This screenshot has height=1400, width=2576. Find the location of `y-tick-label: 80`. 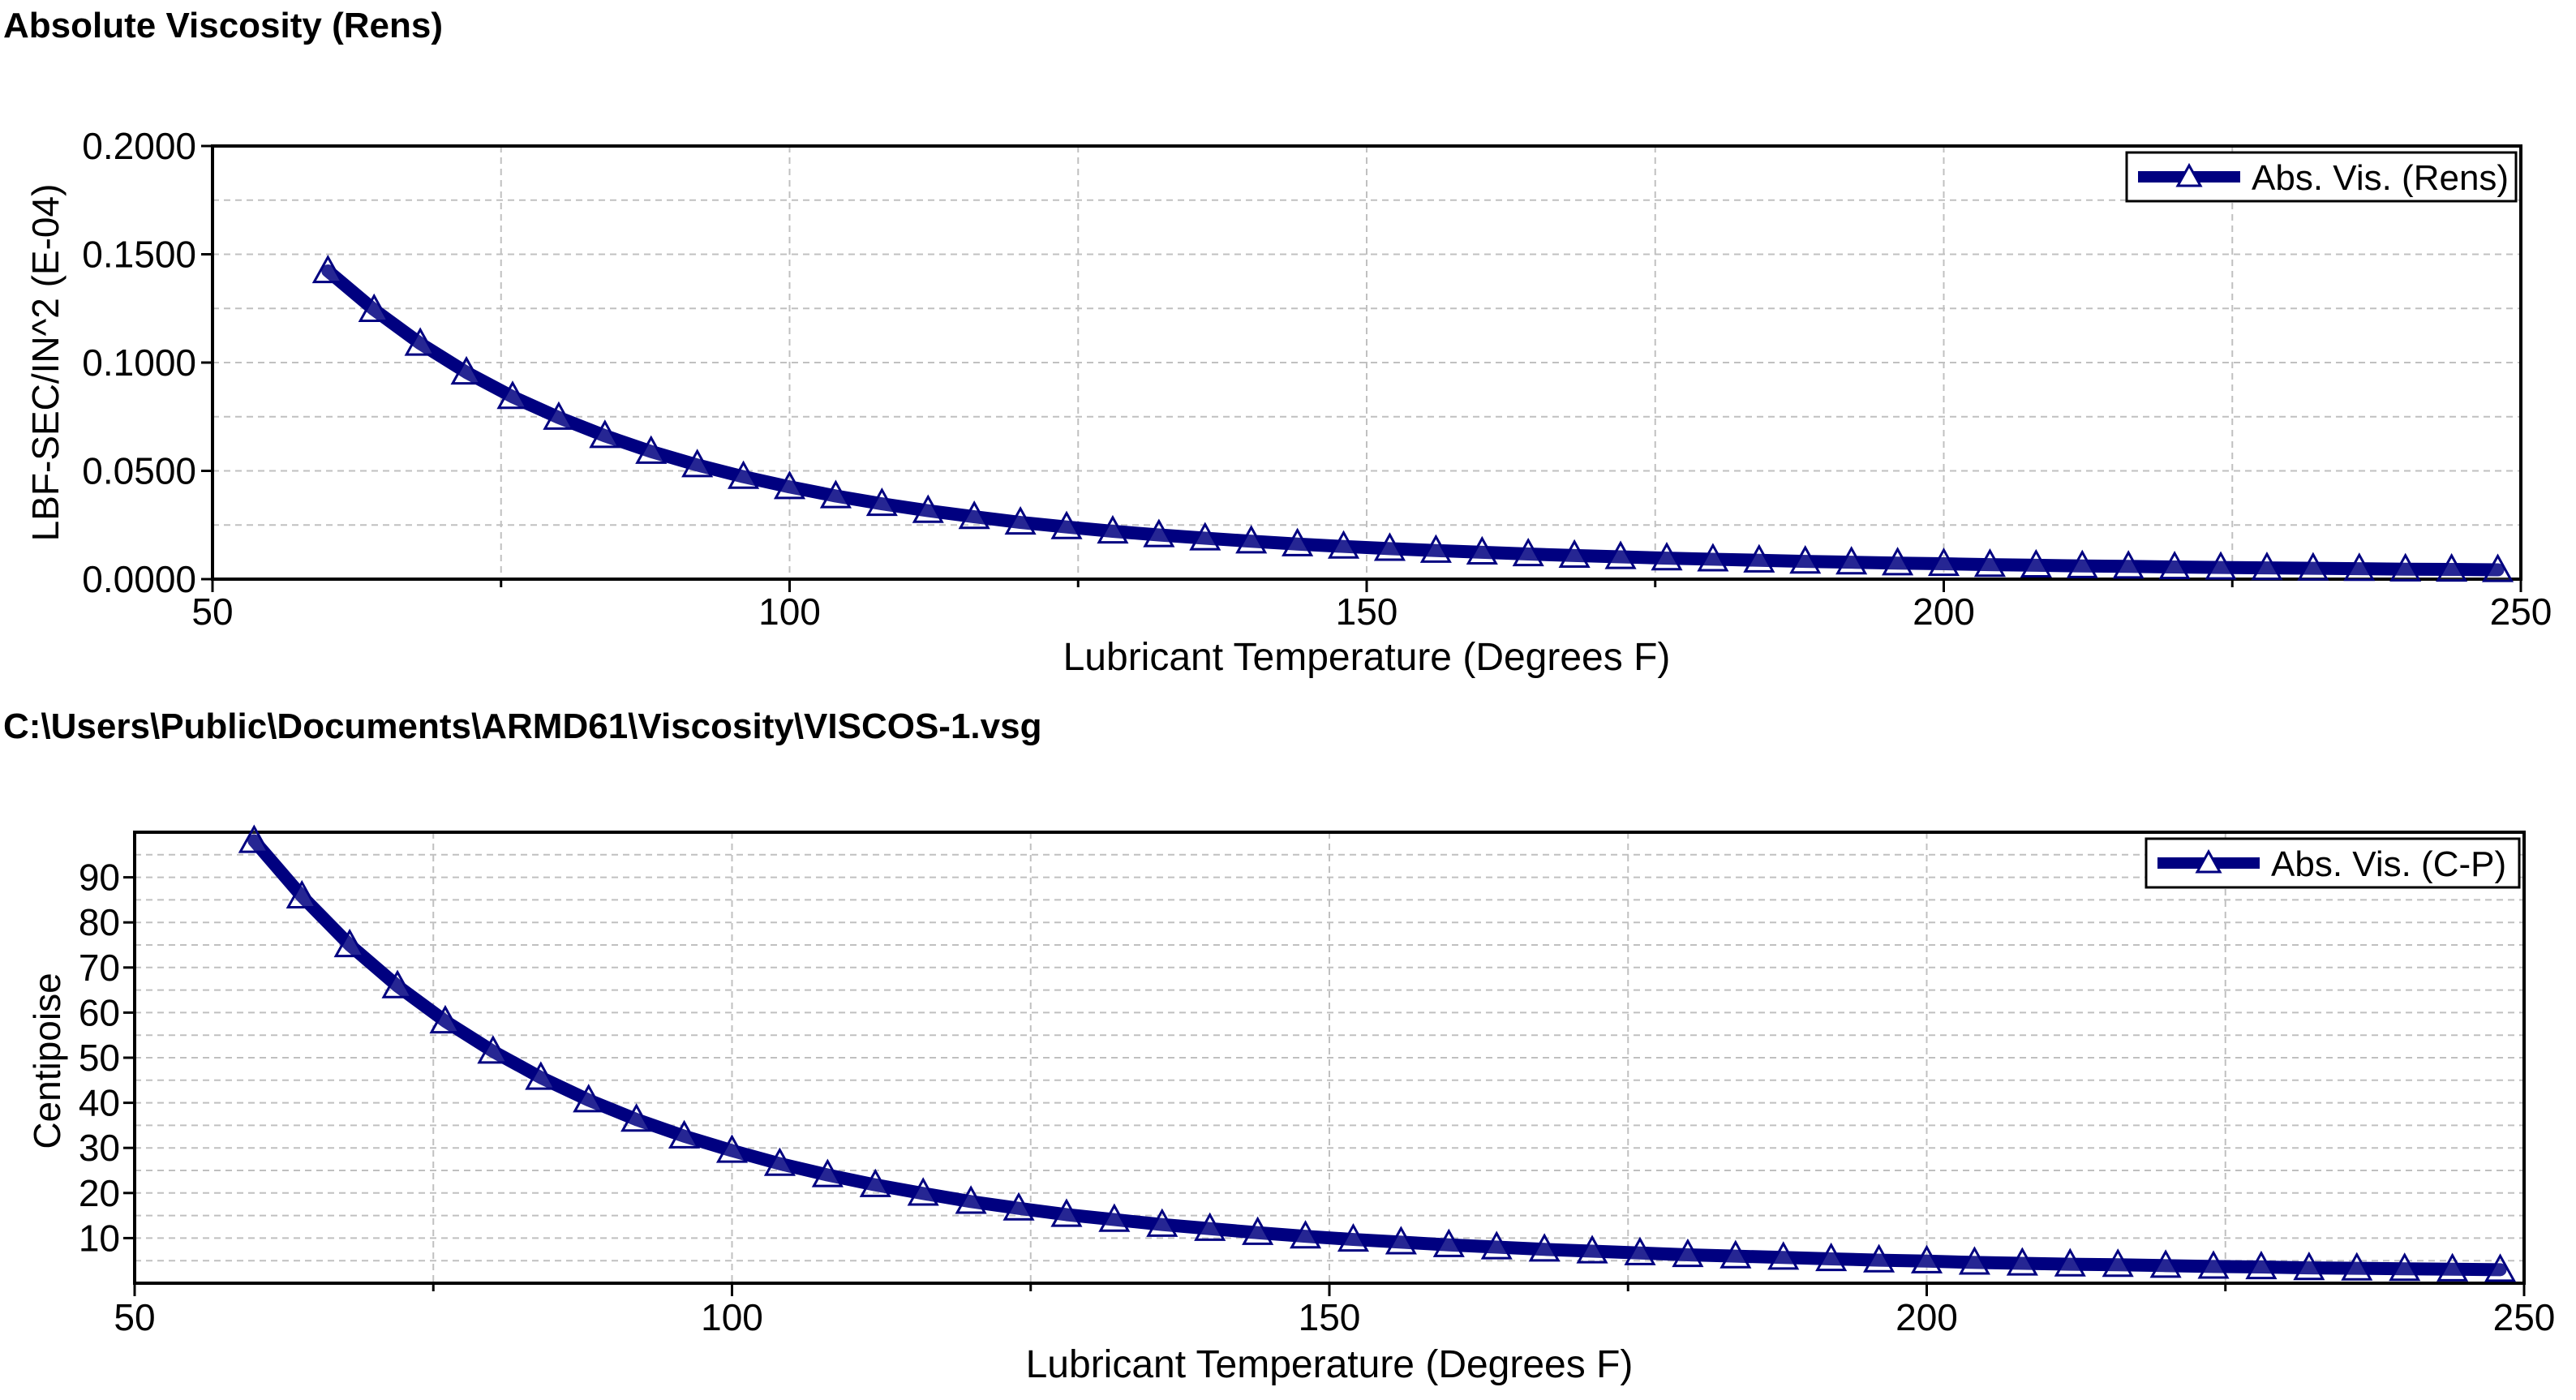

y-tick-label: 80 is located at coordinates (99, 922).